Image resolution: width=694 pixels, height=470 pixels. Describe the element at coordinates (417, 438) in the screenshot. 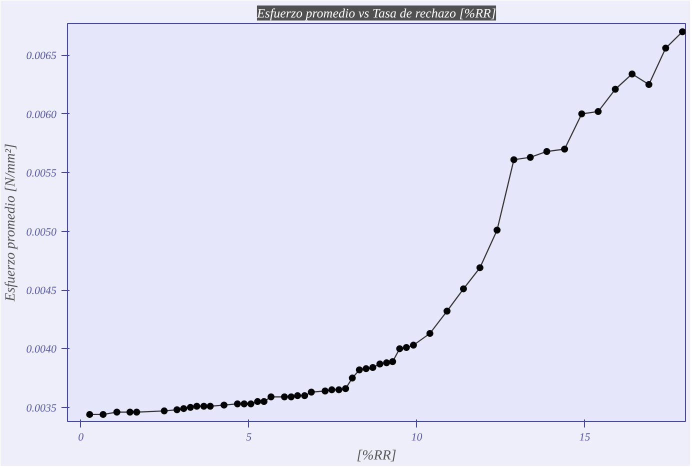

I see `x-tick-label: 10` at that location.